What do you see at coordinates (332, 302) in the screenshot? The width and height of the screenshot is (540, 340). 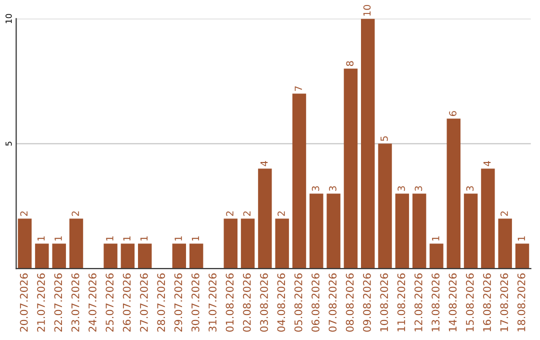 I see `x-tick-label: 07.08.2026` at bounding box center [332, 302].